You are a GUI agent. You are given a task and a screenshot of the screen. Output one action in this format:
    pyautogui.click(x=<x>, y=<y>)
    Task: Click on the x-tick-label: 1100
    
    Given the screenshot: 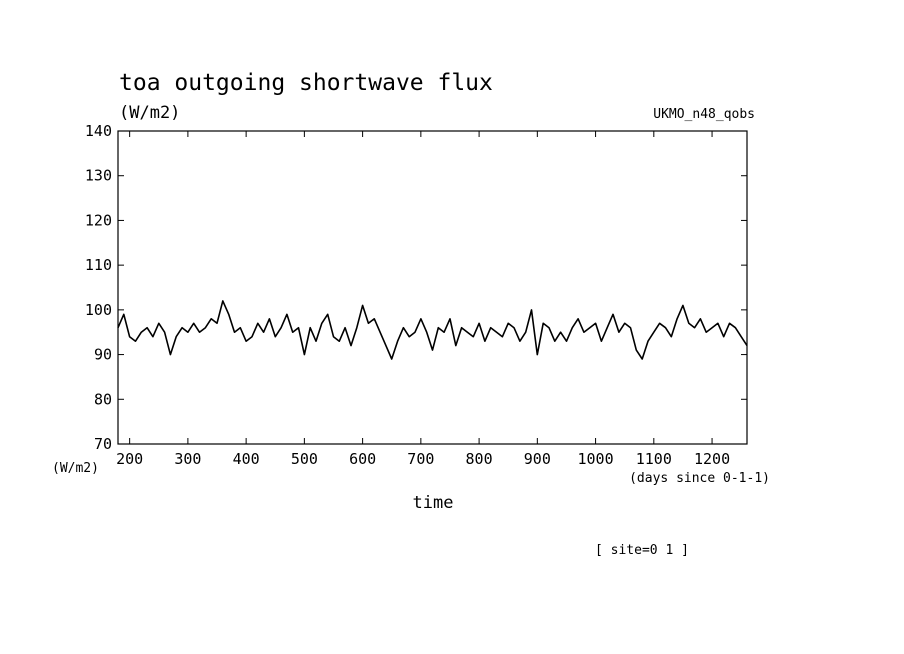 What is the action you would take?
    pyautogui.click(x=654, y=459)
    